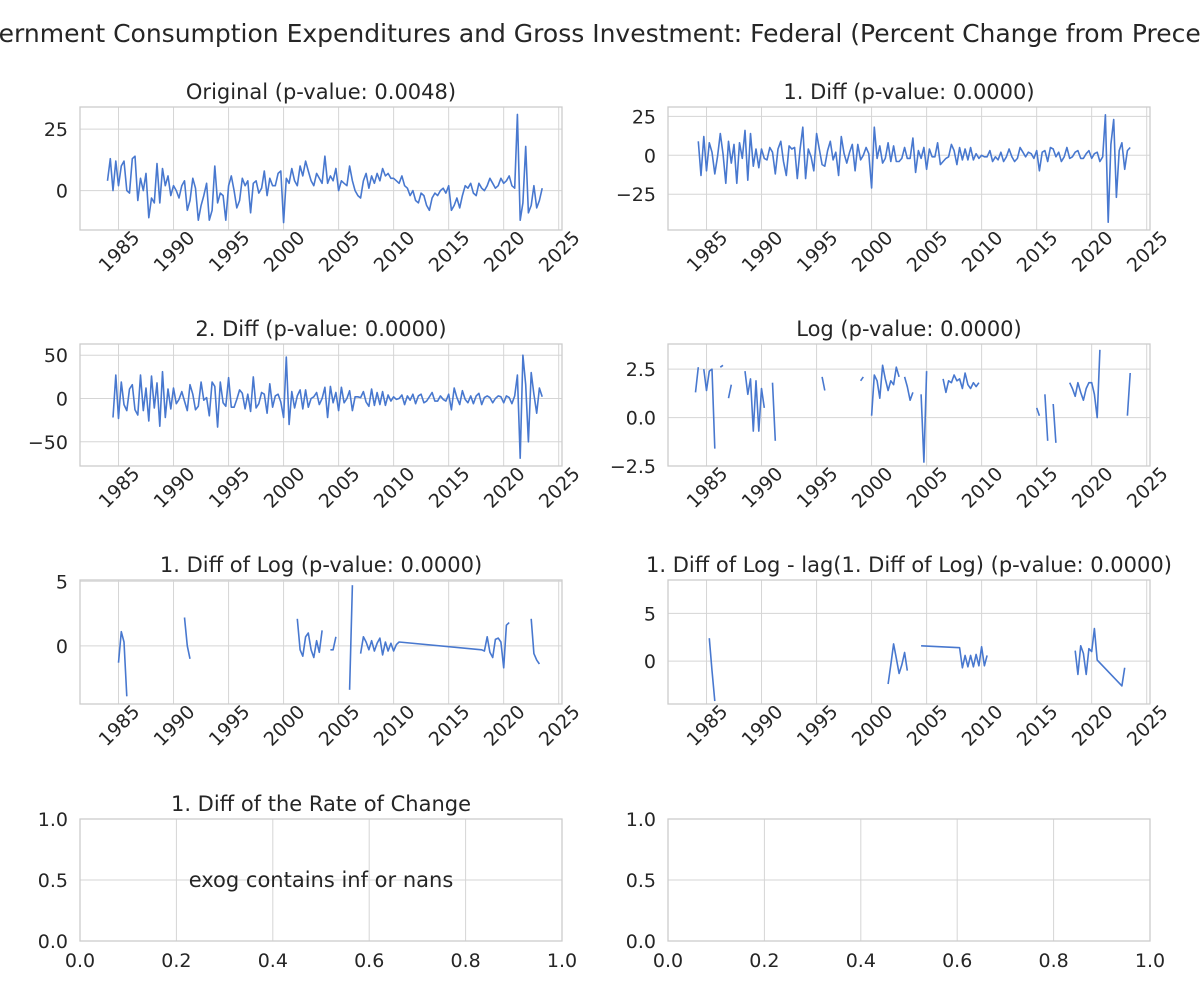 The height and width of the screenshot is (1000, 1200). What do you see at coordinates (908, 92) in the screenshot?
I see `subplot-title: 1. Diff (p-value: 0.0000)` at bounding box center [908, 92].